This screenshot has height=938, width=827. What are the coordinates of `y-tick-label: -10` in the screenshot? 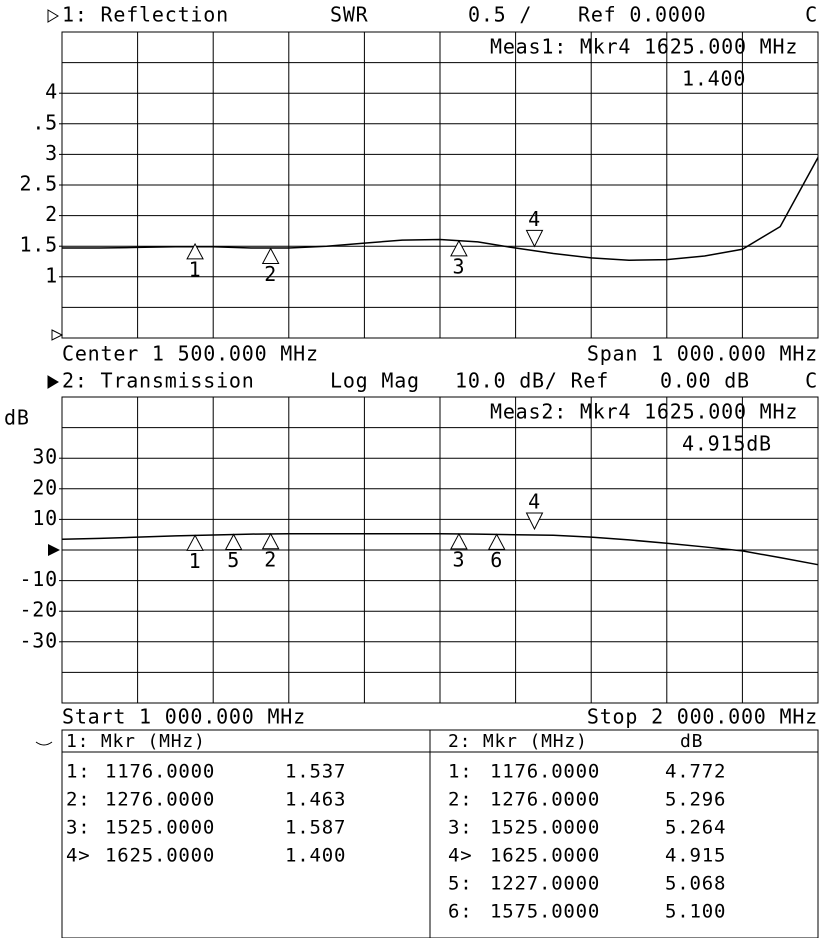 It's located at (38, 579).